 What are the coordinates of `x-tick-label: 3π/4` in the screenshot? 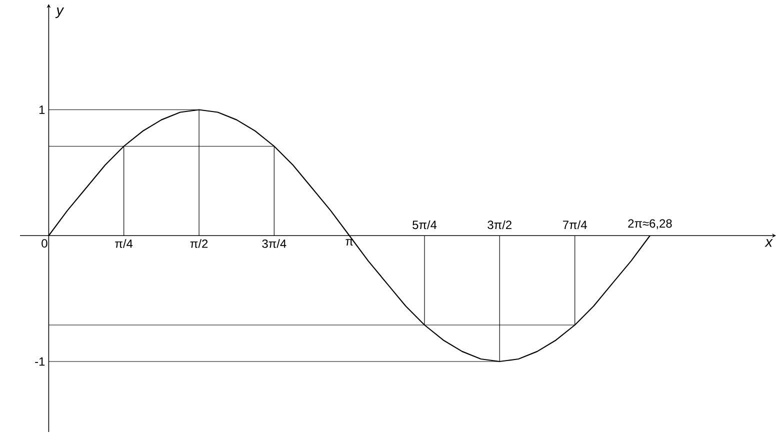 It's located at (274, 243).